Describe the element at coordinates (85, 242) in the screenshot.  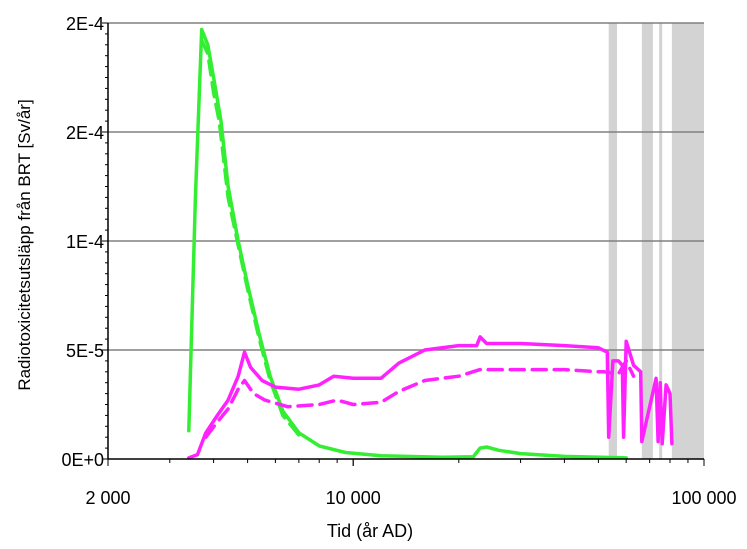
I see `y-tick-label: 1E-4` at that location.